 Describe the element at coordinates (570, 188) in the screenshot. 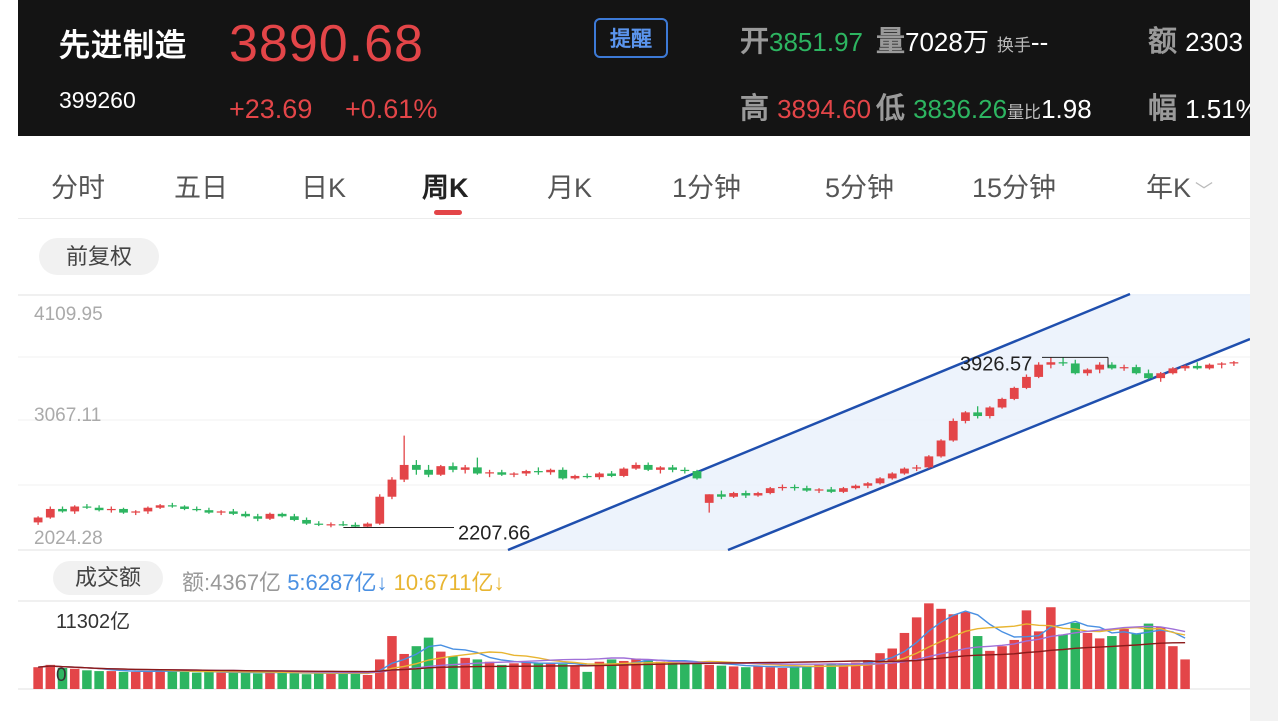

I see `tab-monthly-k: 月K` at that location.